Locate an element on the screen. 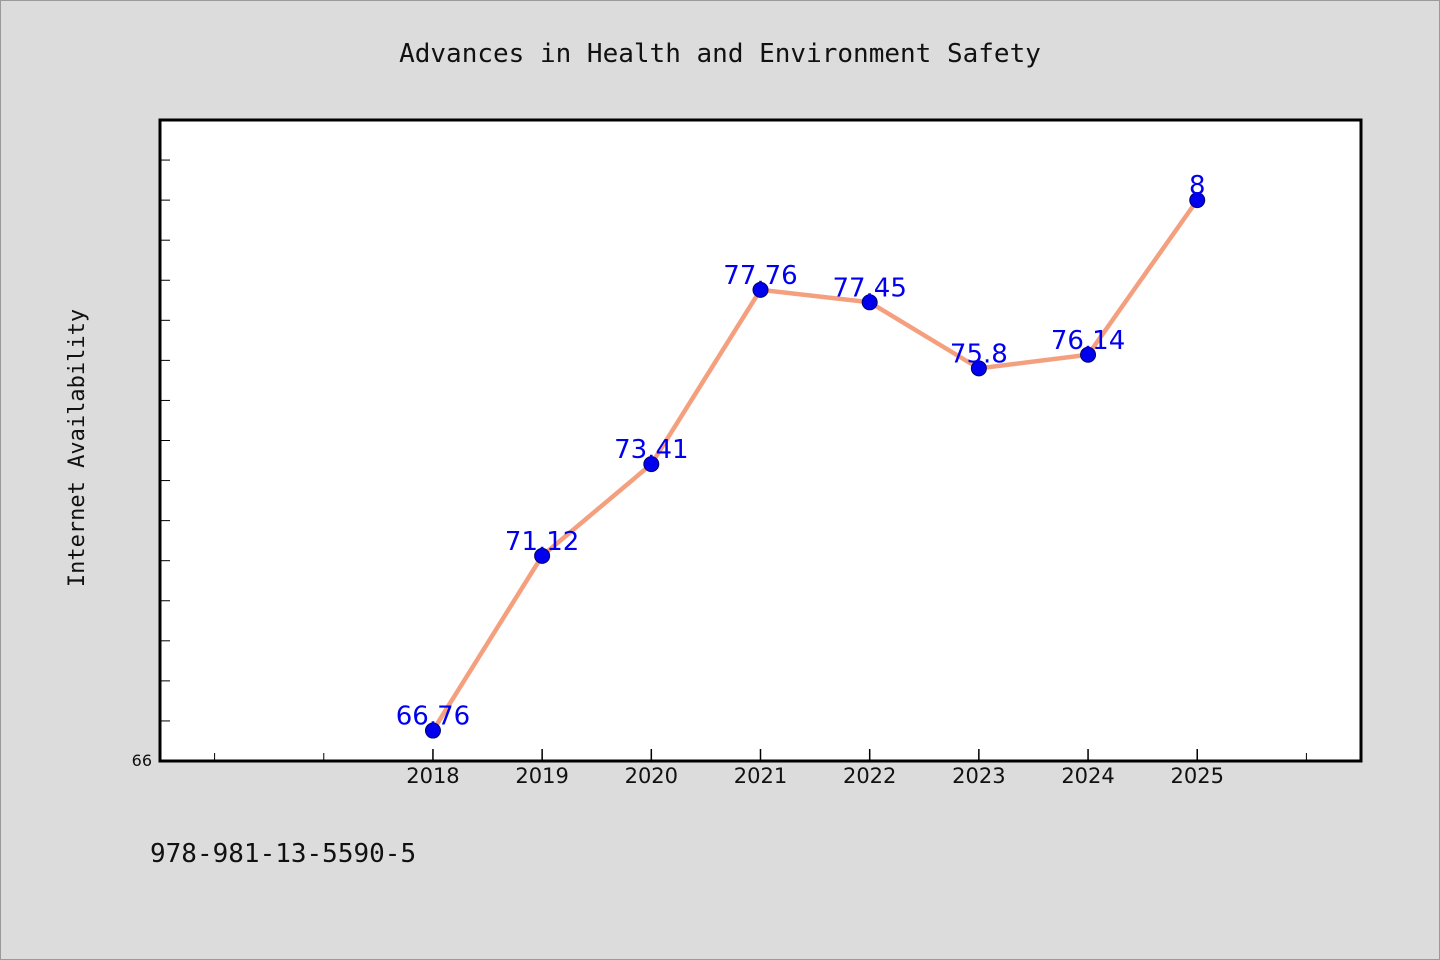 The height and width of the screenshot is (960, 1440). data-label-2023: 75.8 is located at coordinates (979, 354).